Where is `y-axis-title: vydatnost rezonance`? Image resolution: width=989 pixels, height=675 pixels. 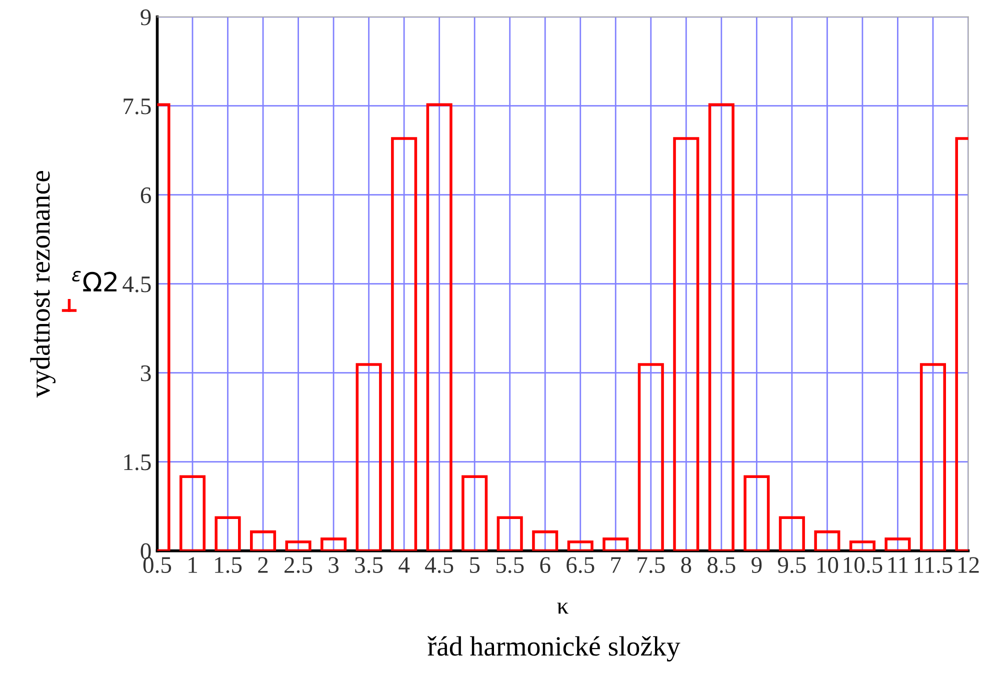 y-axis-title: vydatnost rezonance is located at coordinates (43, 284).